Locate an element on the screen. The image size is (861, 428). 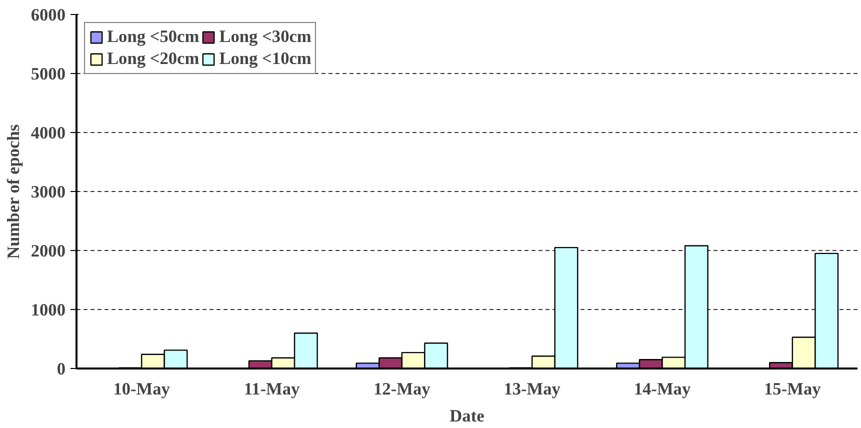
x-axis-title: Date is located at coordinates (467, 416).